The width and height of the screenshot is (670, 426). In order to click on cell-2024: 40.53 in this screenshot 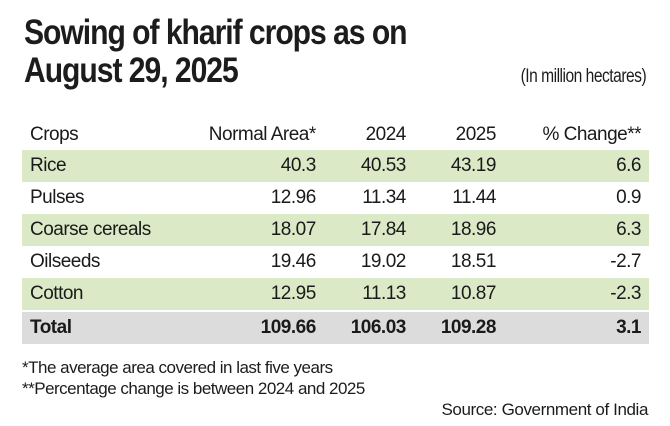, I will do `click(368, 166)`.